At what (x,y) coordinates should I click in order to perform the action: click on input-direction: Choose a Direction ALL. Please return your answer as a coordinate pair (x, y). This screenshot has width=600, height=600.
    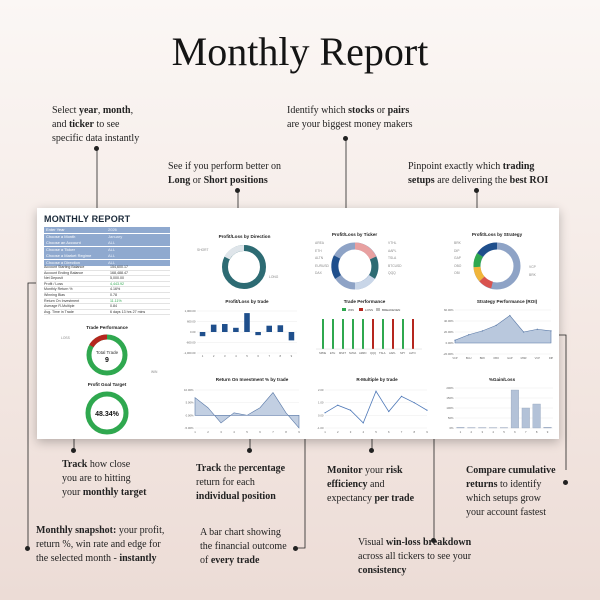
    Looking at the image, I should click on (107, 262).